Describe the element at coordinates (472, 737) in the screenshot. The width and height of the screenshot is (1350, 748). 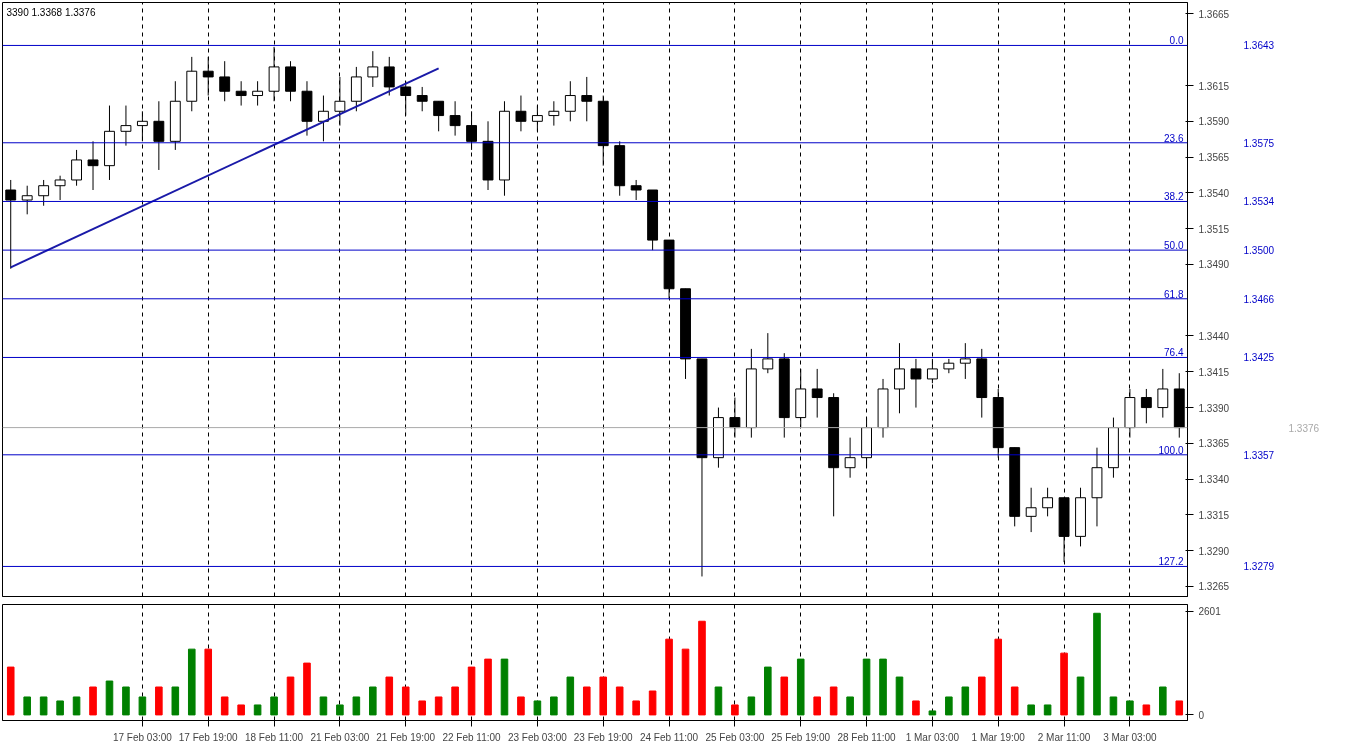
I see `x-tick-label: 22 Feb 11:00` at that location.